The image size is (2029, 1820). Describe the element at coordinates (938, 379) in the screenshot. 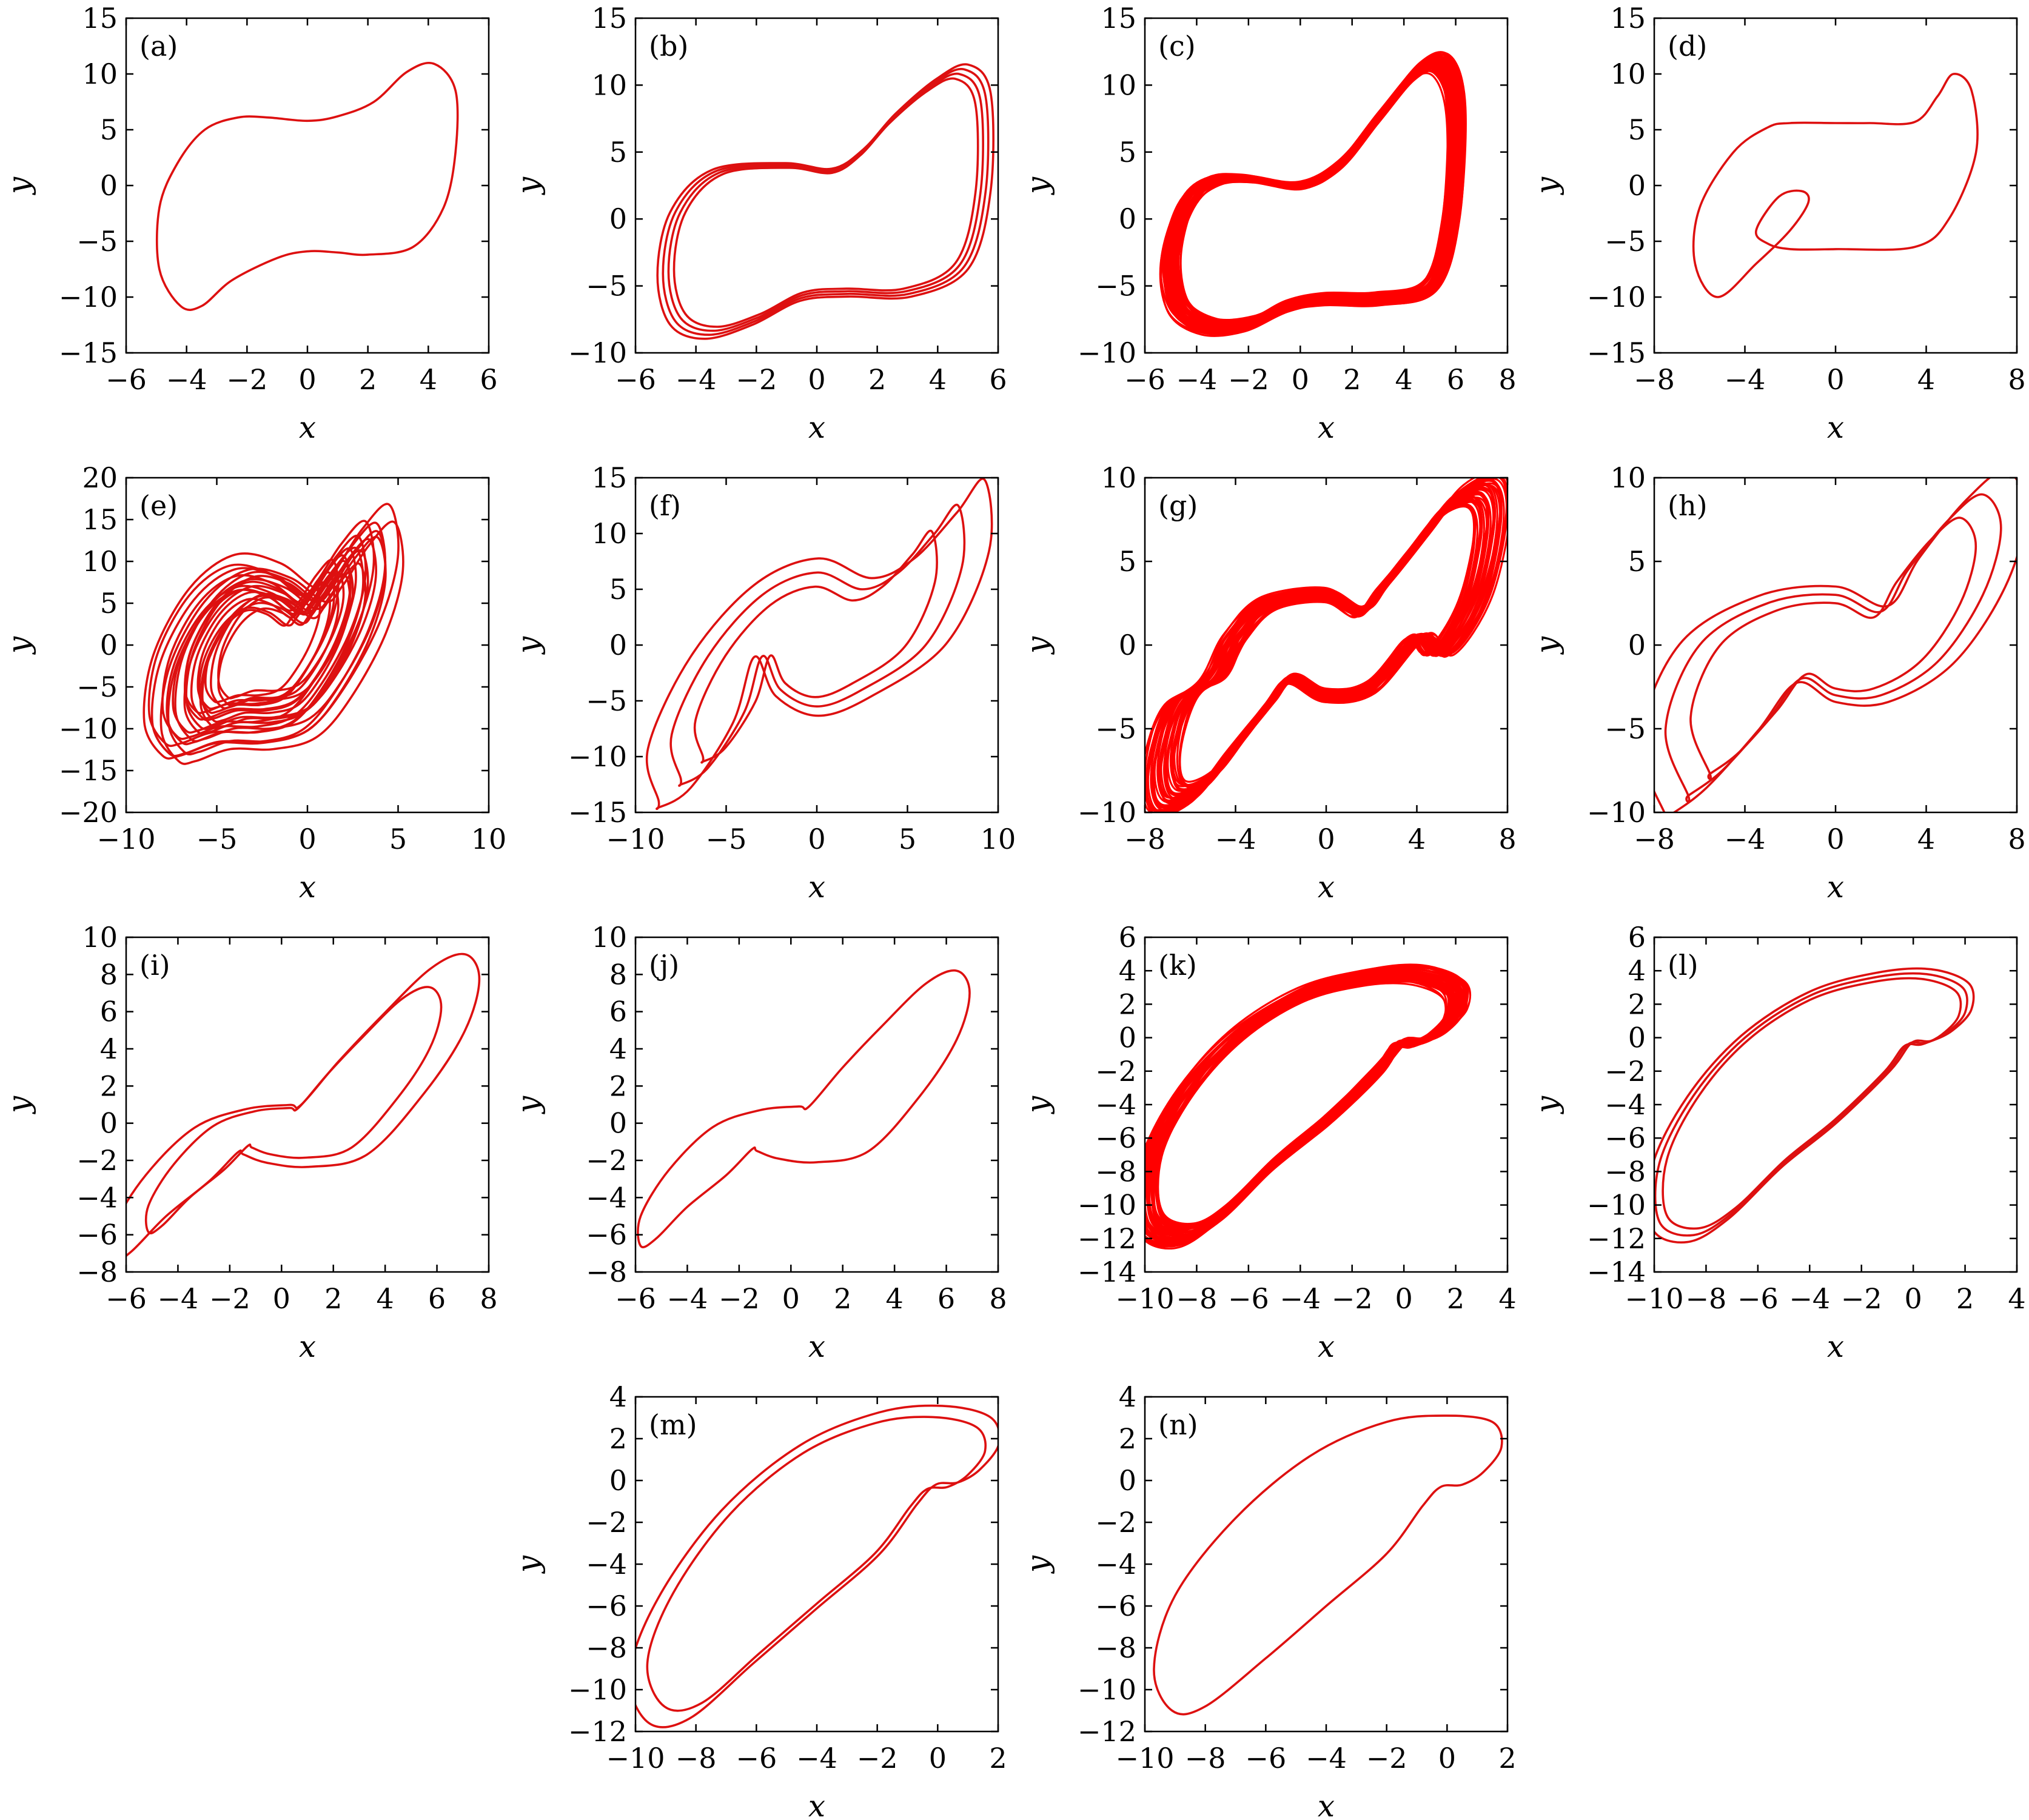

I see `x-tick-label: 4` at that location.